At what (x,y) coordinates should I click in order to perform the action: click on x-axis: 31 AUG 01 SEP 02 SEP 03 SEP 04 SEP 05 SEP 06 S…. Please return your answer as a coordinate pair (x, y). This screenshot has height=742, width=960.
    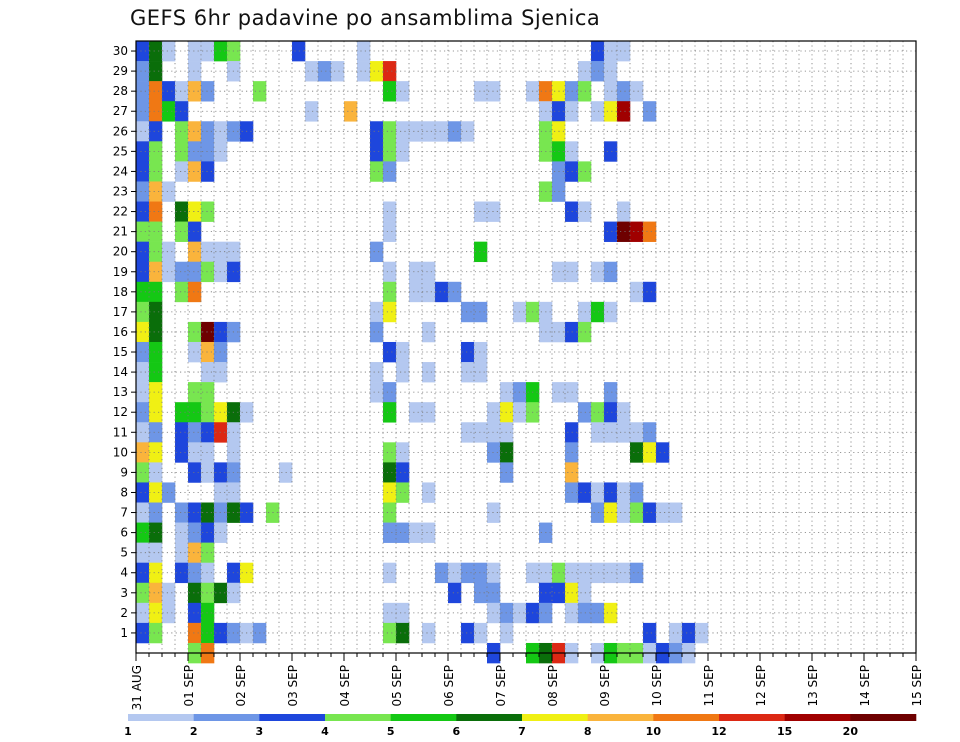
    Looking at the image, I should click on (527, 681).